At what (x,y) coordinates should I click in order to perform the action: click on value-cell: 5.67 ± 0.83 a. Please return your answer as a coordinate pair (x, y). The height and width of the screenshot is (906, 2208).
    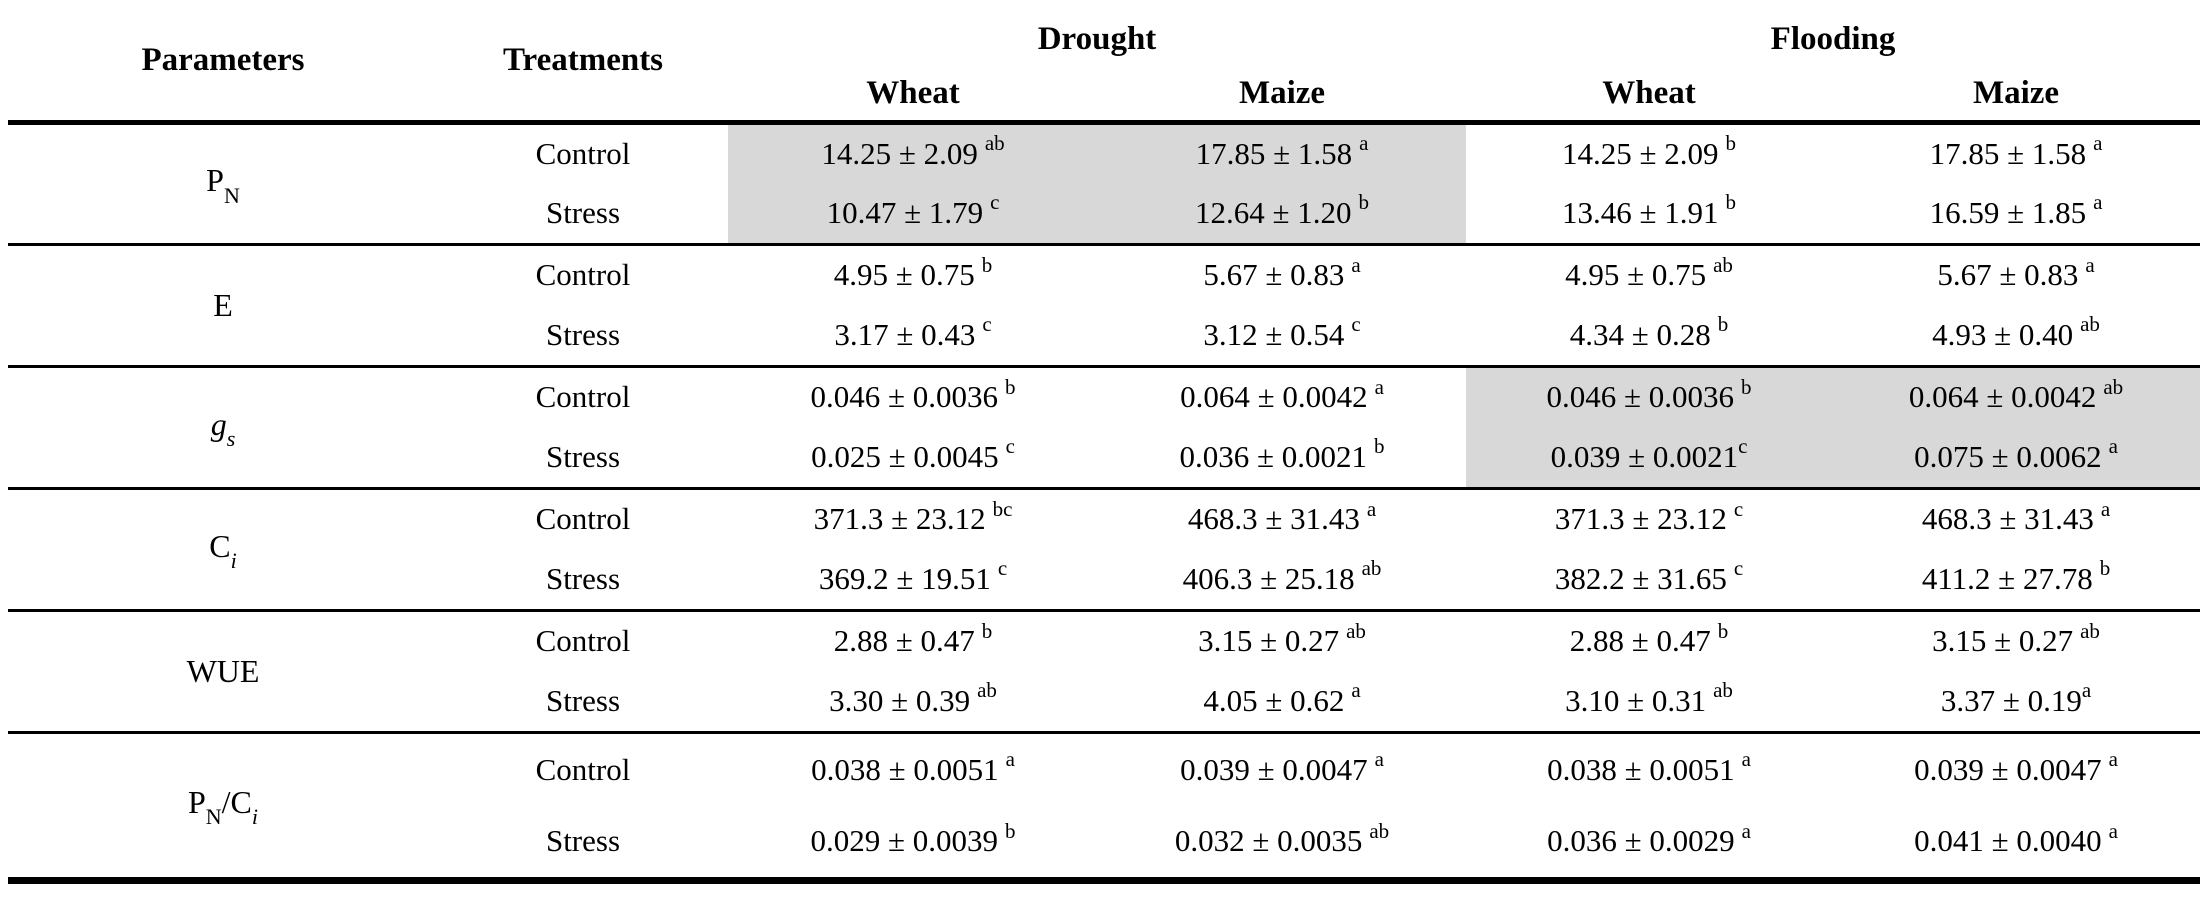
    Looking at the image, I should click on (2016, 274).